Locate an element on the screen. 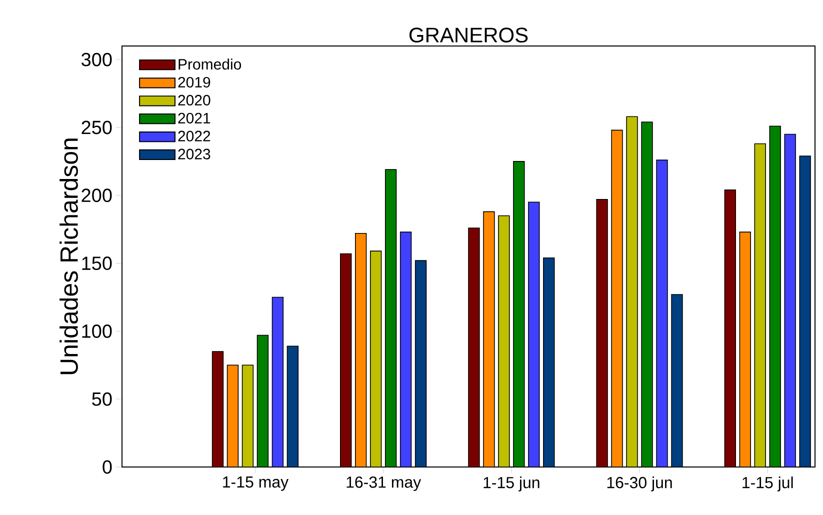 This screenshot has height=515, width=823. legend-label: Promedio is located at coordinates (210, 64).